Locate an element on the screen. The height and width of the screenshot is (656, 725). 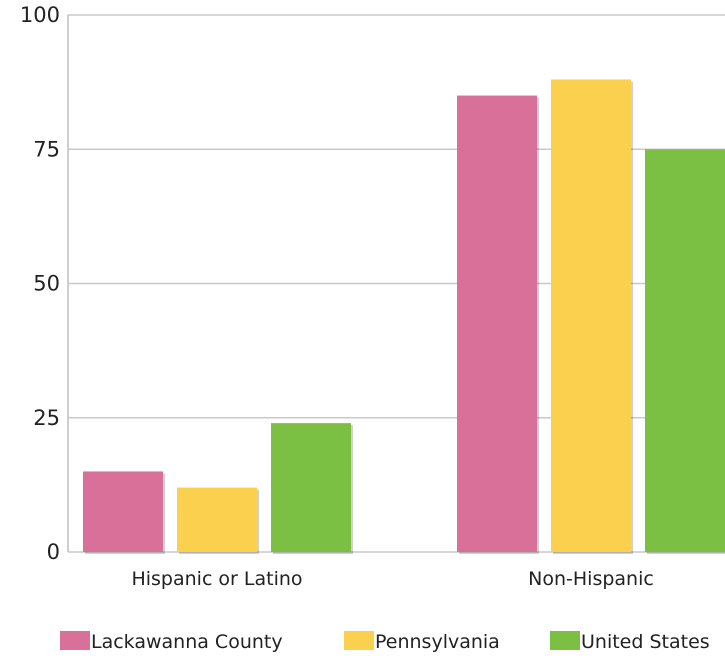
x-category-label: Hispanic or Latino is located at coordinates (216, 579).